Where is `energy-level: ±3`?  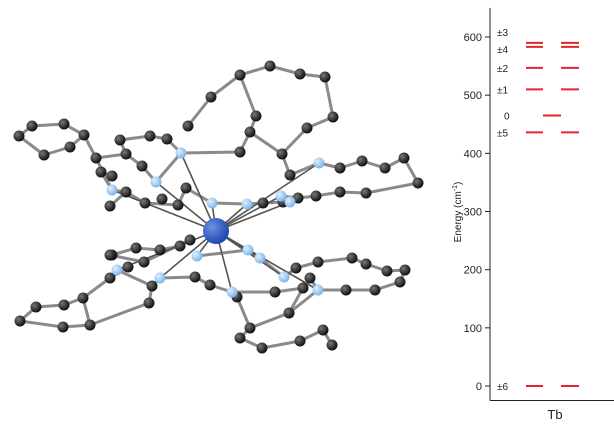 energy-level: ±3 is located at coordinates (538, 36).